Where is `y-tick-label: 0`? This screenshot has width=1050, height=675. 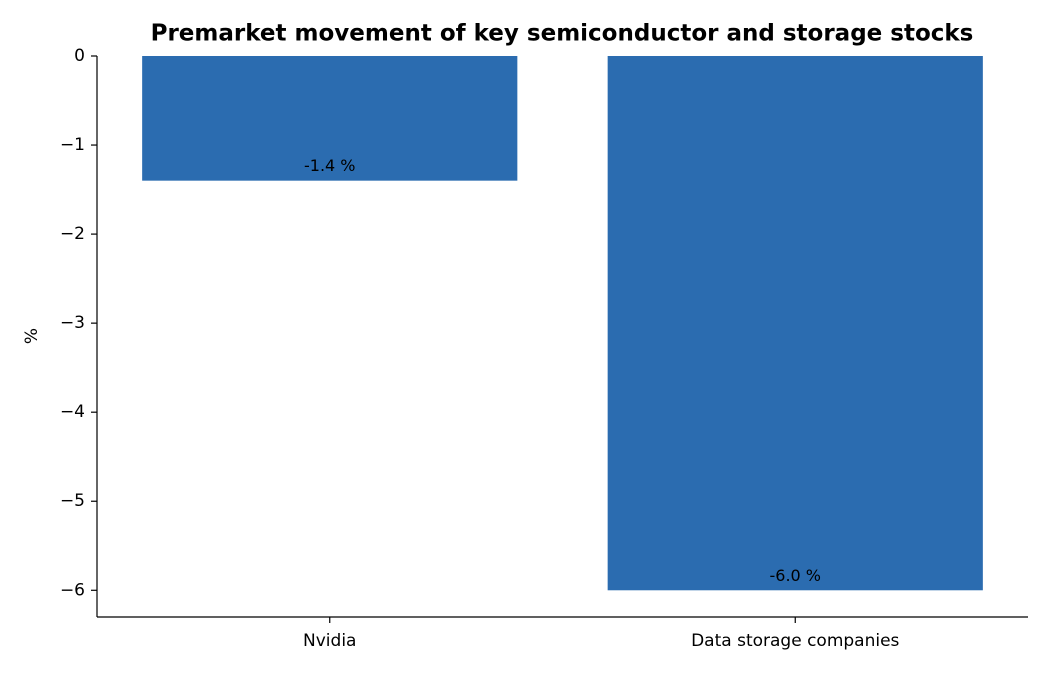
y-tick-label: 0 is located at coordinates (79, 56).